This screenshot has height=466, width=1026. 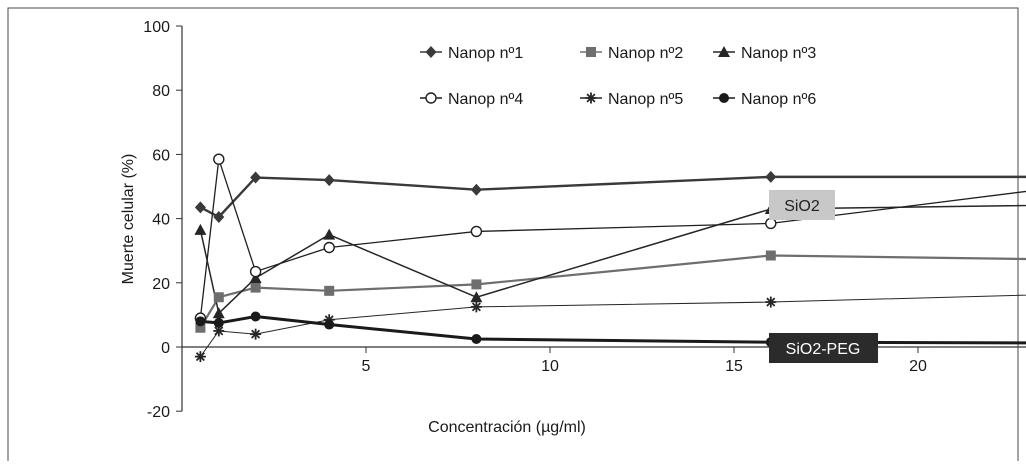 I want to click on x-axis-label: Concentración (µg/ml), so click(x=507, y=427).